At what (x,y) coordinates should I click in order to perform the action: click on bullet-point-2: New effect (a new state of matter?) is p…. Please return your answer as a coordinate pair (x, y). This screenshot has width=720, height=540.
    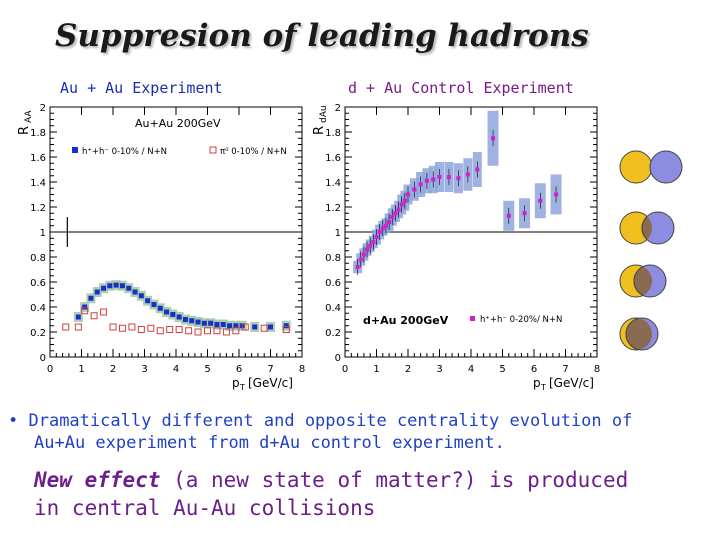
    Looking at the image, I should click on (331, 494).